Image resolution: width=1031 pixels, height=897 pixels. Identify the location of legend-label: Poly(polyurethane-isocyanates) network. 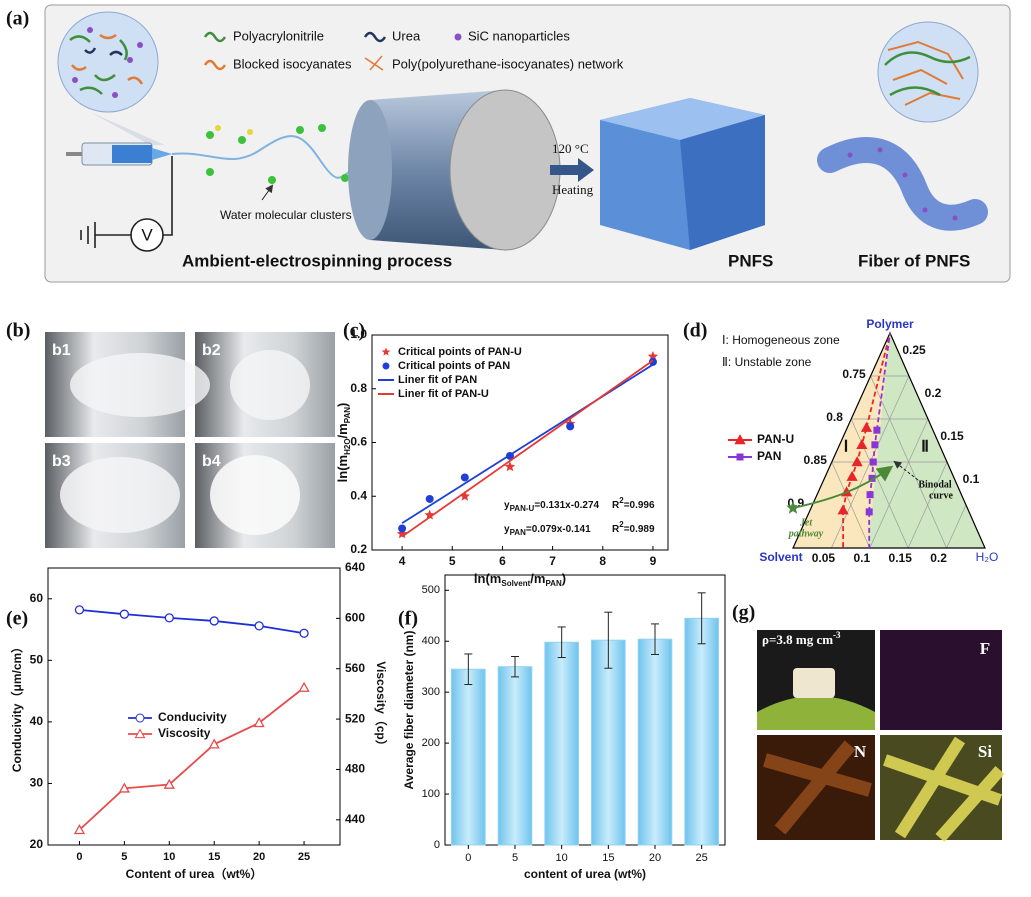
(508, 63).